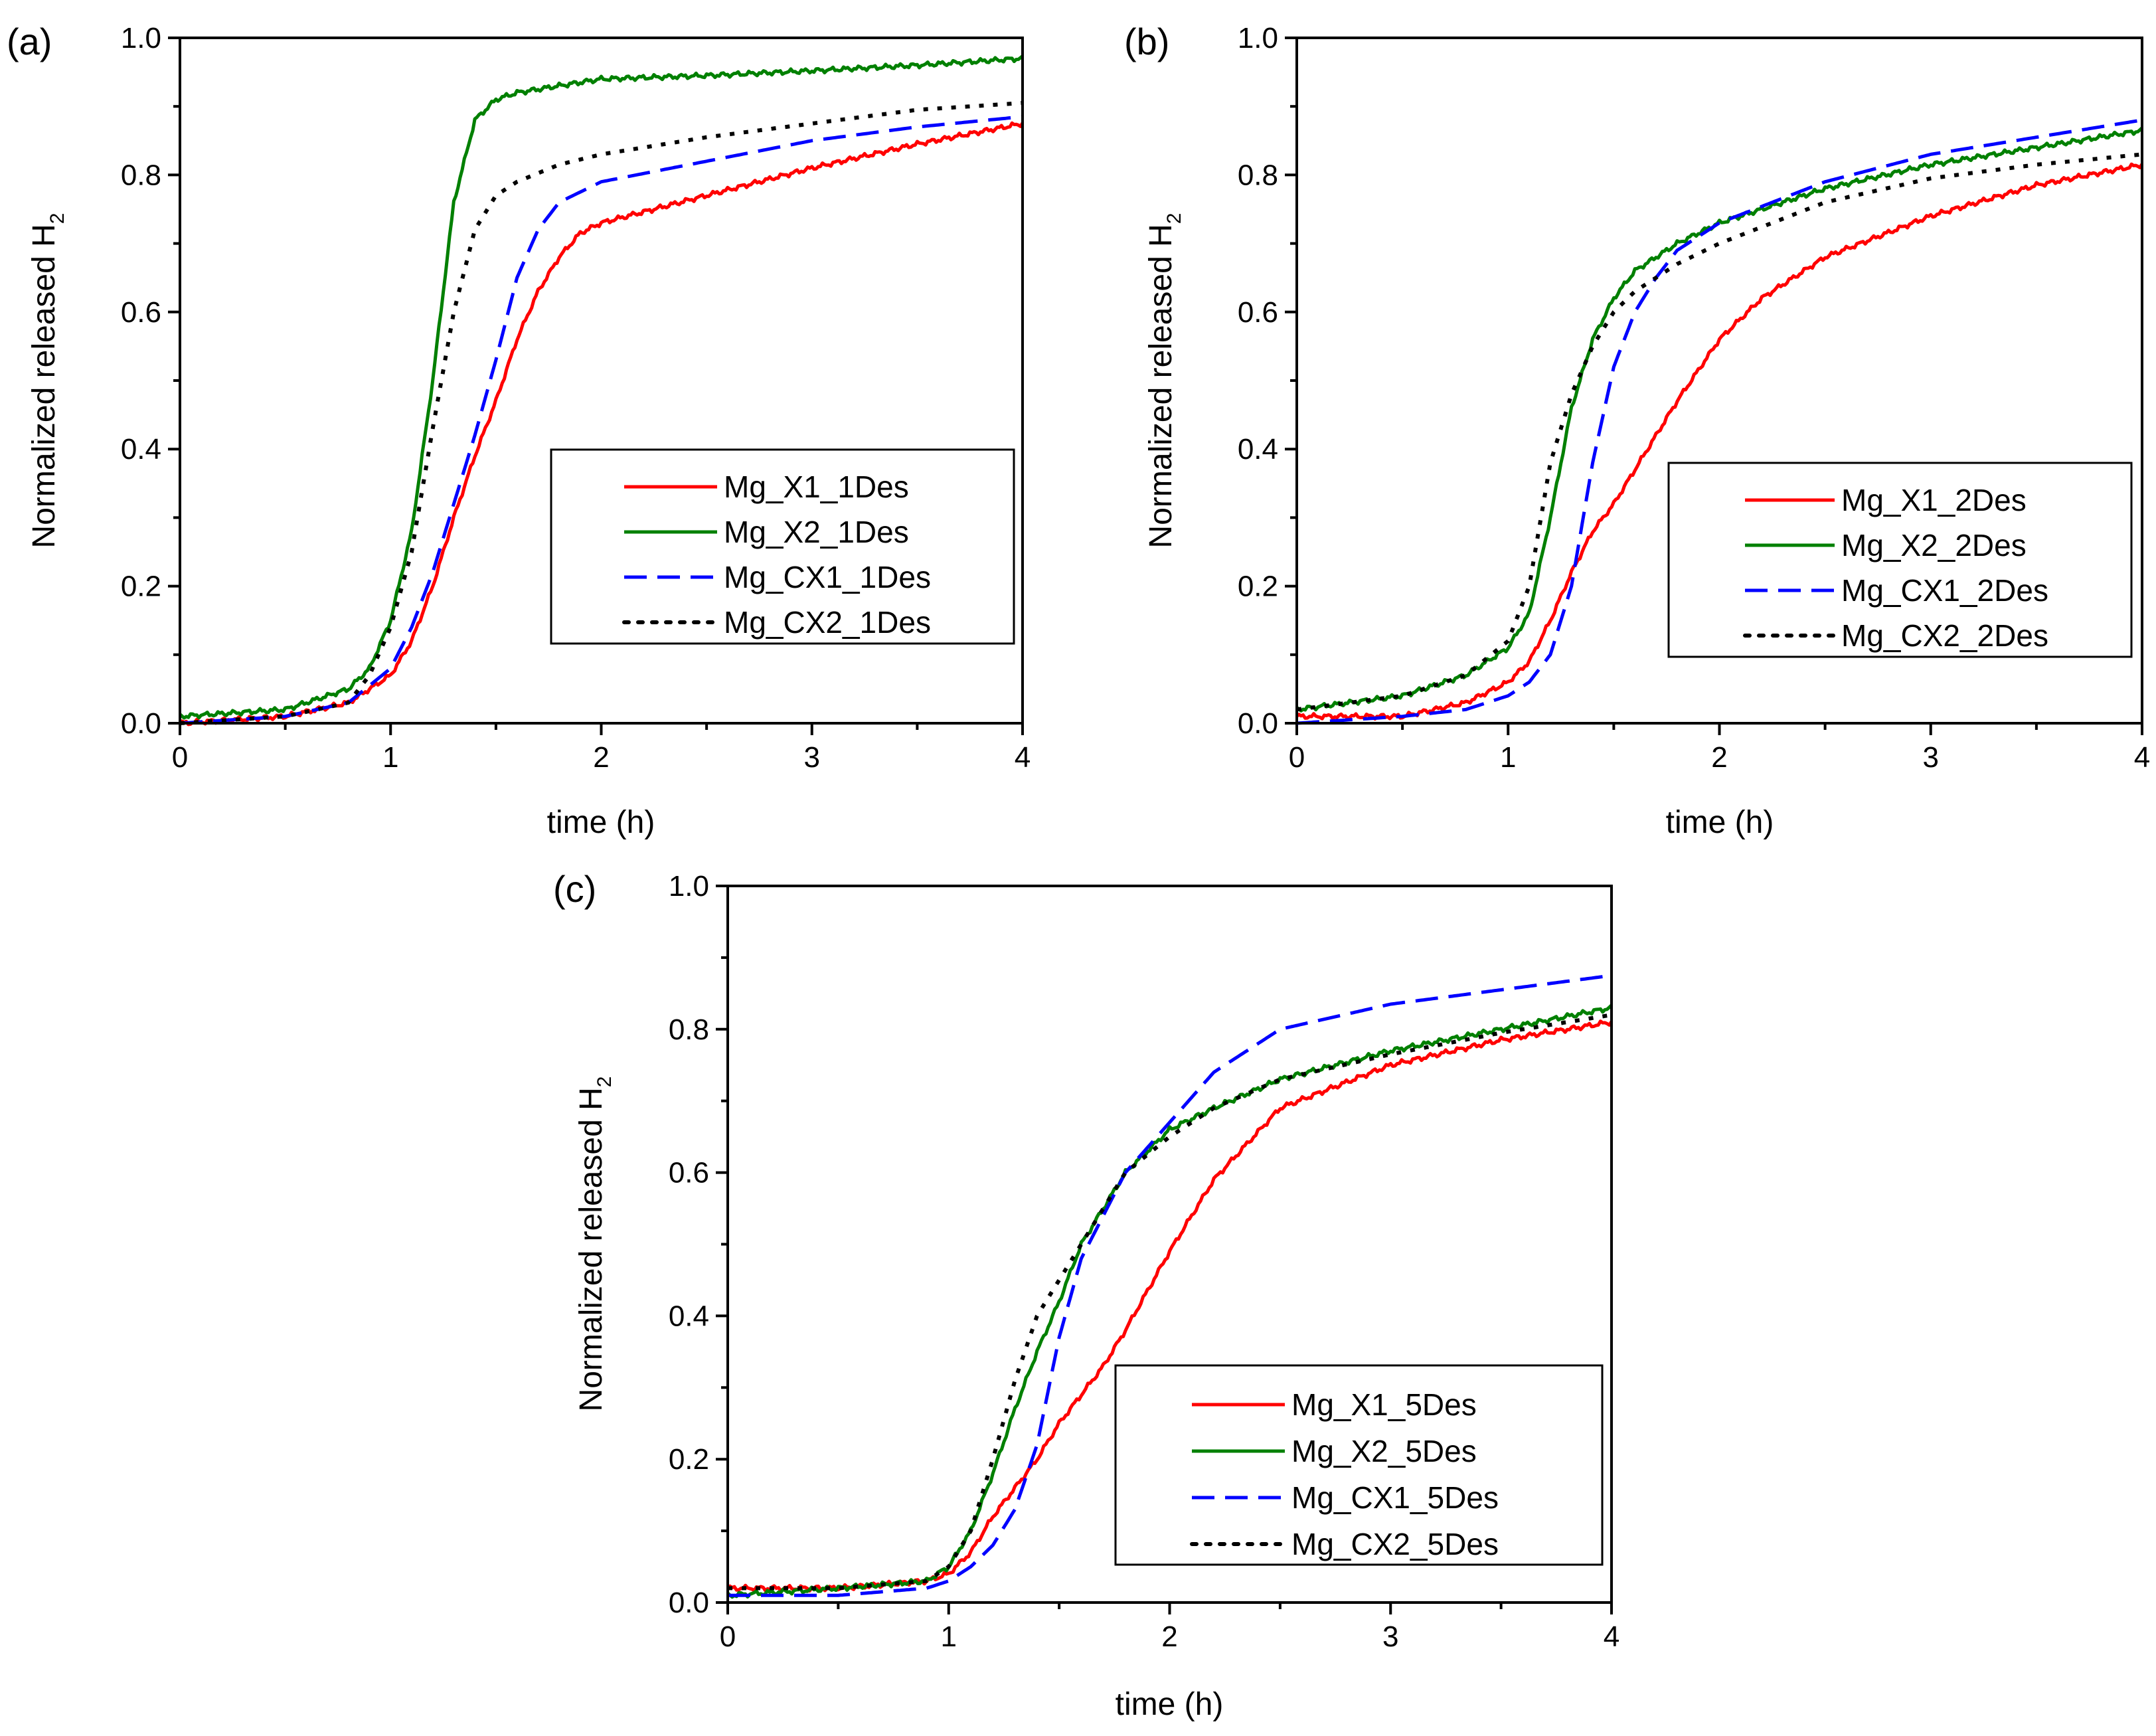 The width and height of the screenshot is (2156, 1736). Describe the element at coordinates (689, 1603) in the screenshot. I see `panel-c-y-tick-label: 0.0` at that location.